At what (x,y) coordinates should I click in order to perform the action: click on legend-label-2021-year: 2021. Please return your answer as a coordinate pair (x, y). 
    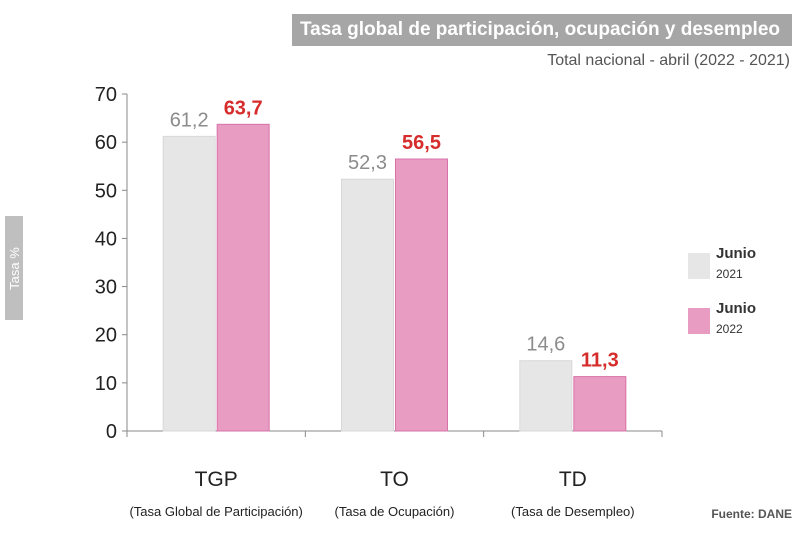
    Looking at the image, I should click on (729, 274).